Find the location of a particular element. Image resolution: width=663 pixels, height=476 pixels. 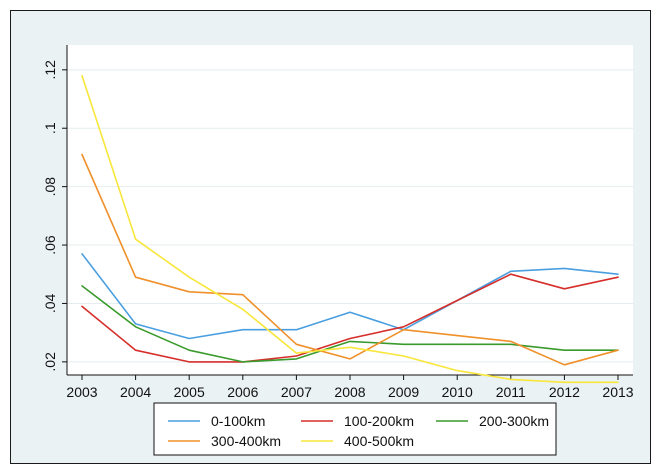

x-tick-label: 2010 is located at coordinates (457, 392).